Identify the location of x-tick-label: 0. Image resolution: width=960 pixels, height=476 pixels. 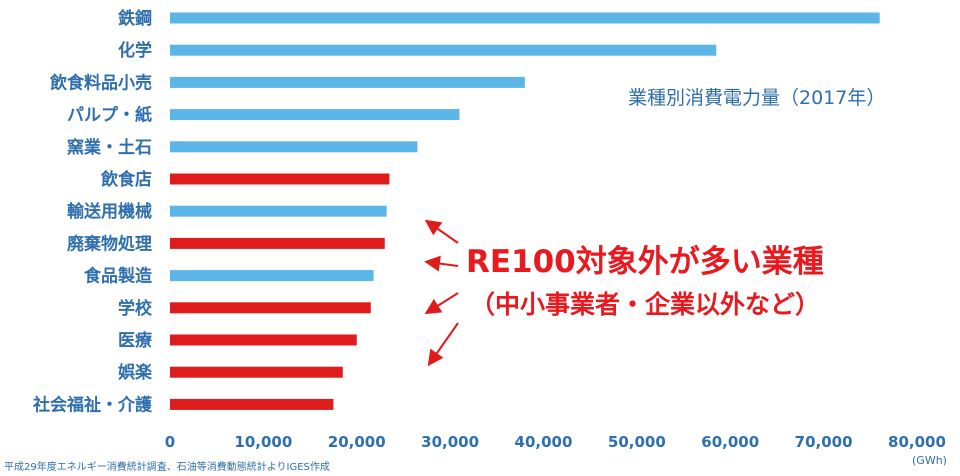
(170, 442).